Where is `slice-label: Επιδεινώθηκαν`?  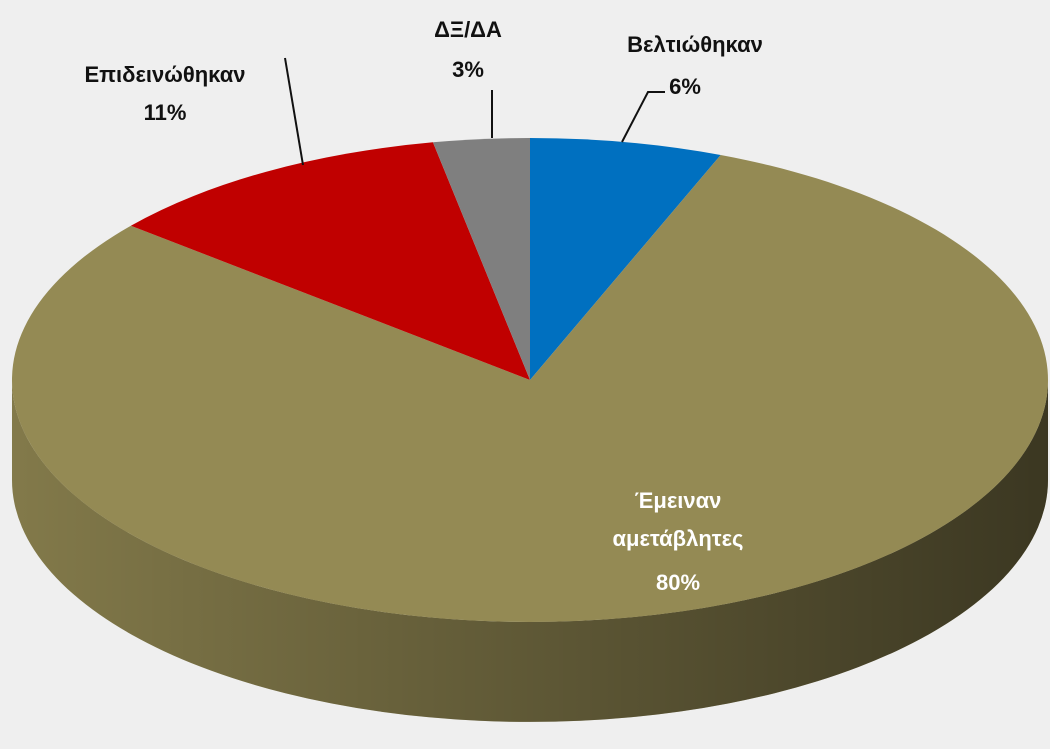
slice-label: Επιδεινώθηκαν is located at coordinates (165, 74).